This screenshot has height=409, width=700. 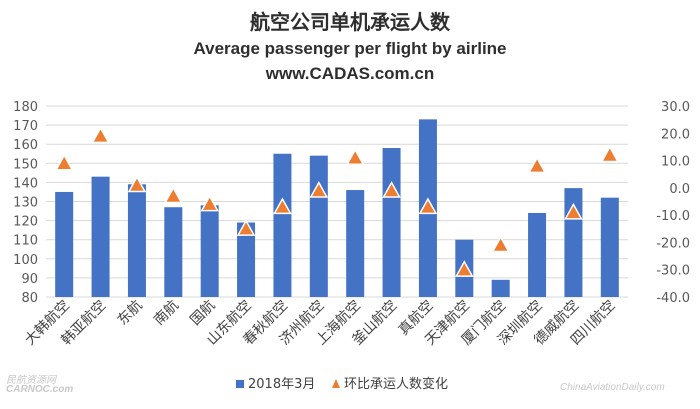 I want to click on legend: 2018年3月 环比承运人数变化, so click(x=342, y=384).